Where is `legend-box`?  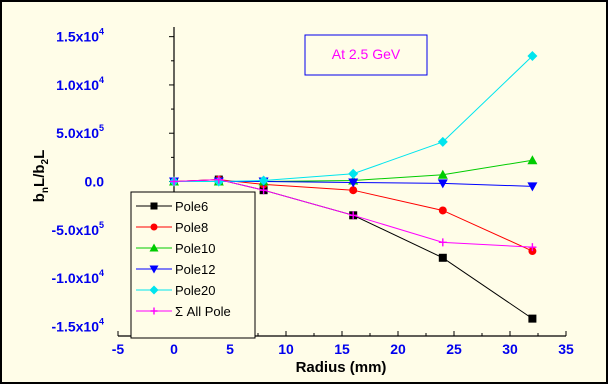
legend-box is located at coordinates (193, 265).